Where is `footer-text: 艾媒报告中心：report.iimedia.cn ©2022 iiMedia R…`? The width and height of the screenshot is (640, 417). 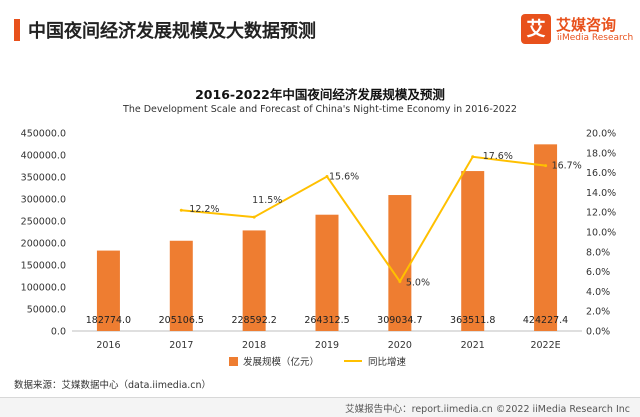 footer-text: 艾媒报告中心：report.iimedia.cn ©2022 iiMedia R… is located at coordinates (487, 409).